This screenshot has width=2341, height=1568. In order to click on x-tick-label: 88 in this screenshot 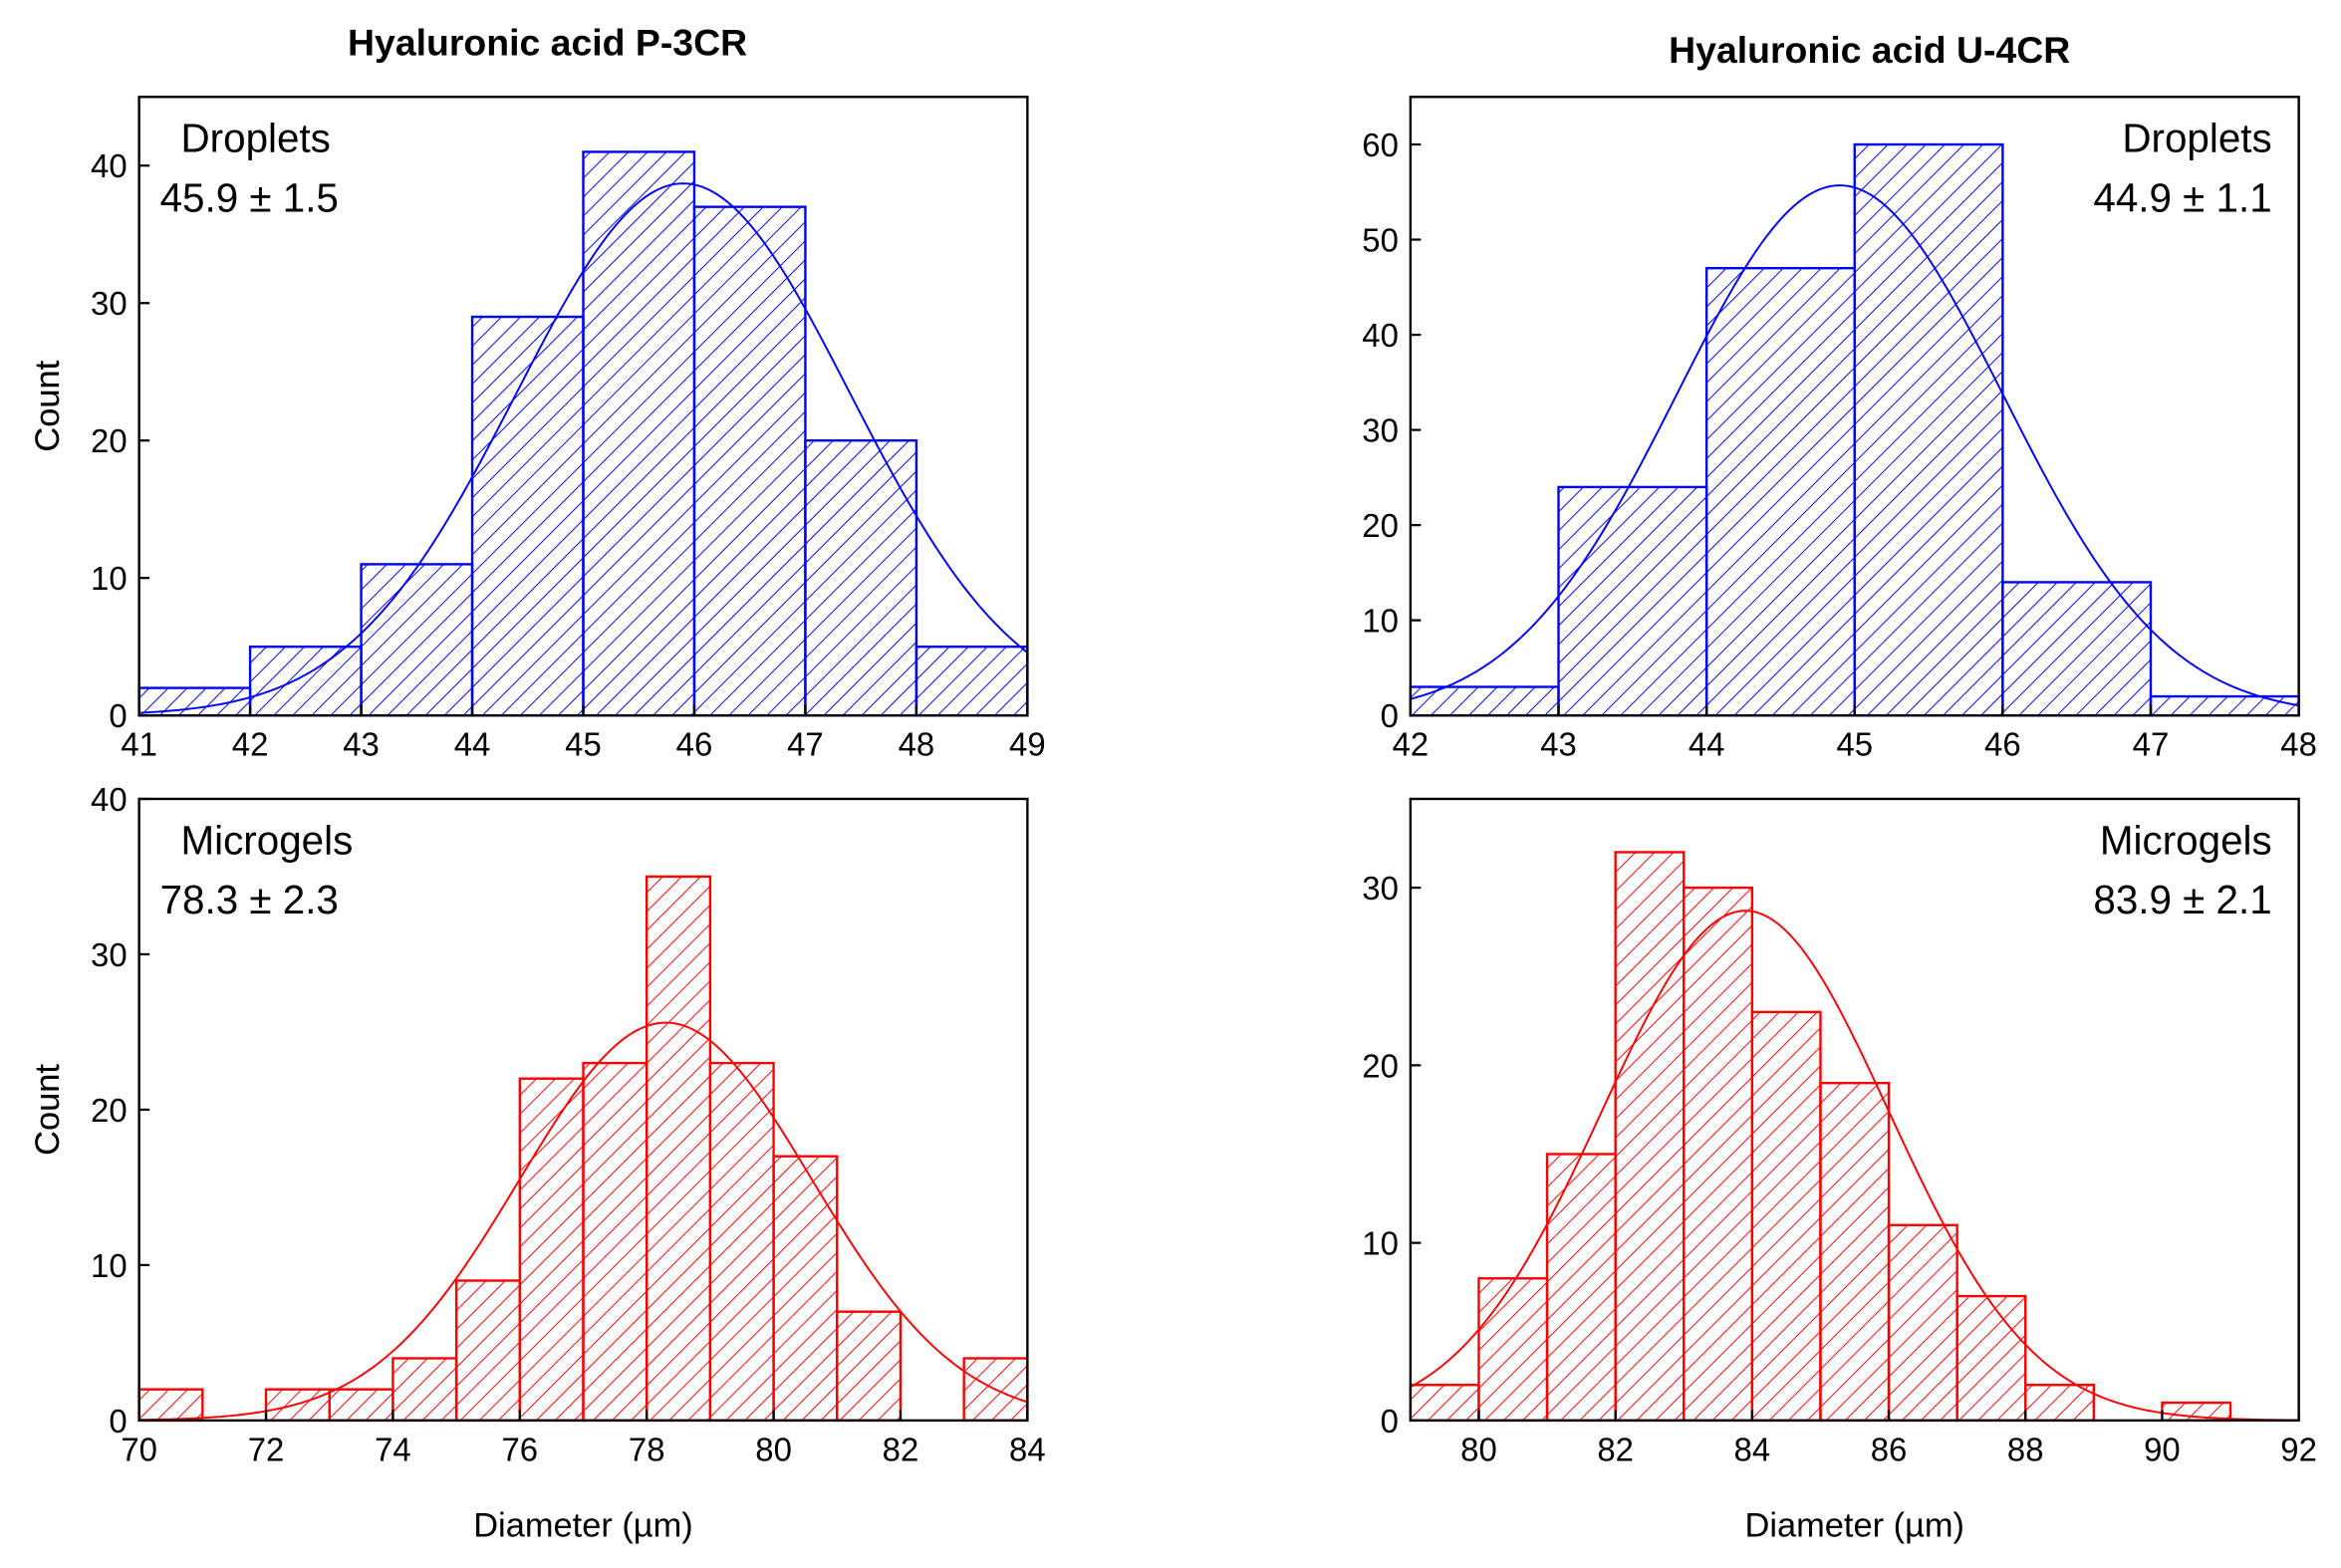, I will do `click(2025, 1449)`.